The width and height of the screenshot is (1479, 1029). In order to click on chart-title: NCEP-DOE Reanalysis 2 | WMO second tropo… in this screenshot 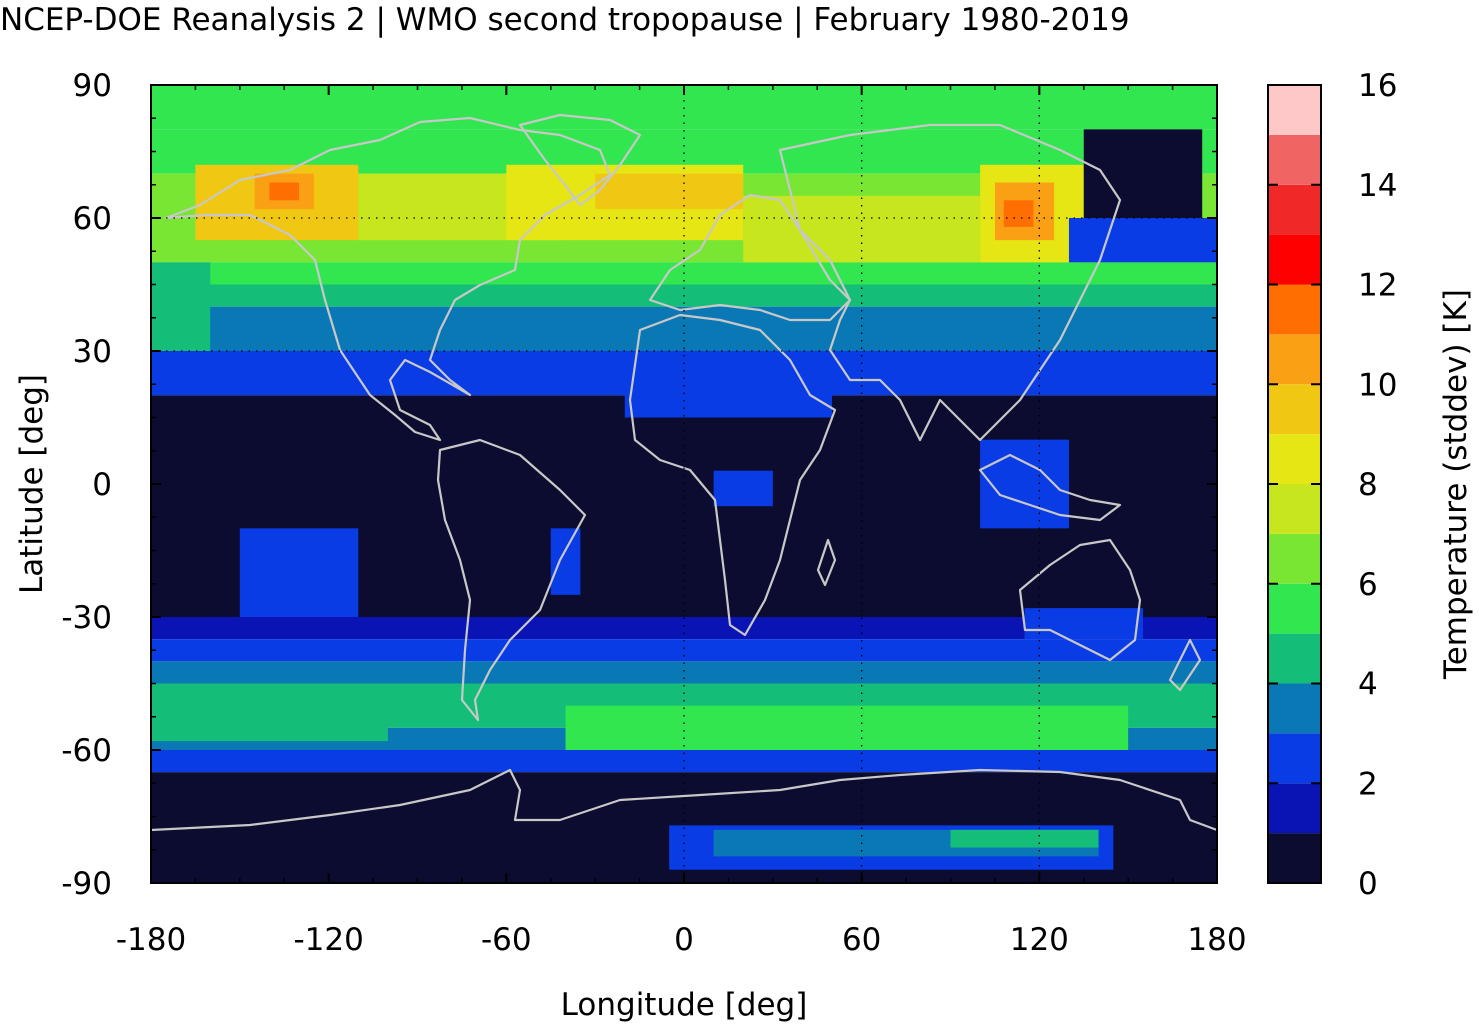, I will do `click(565, 20)`.